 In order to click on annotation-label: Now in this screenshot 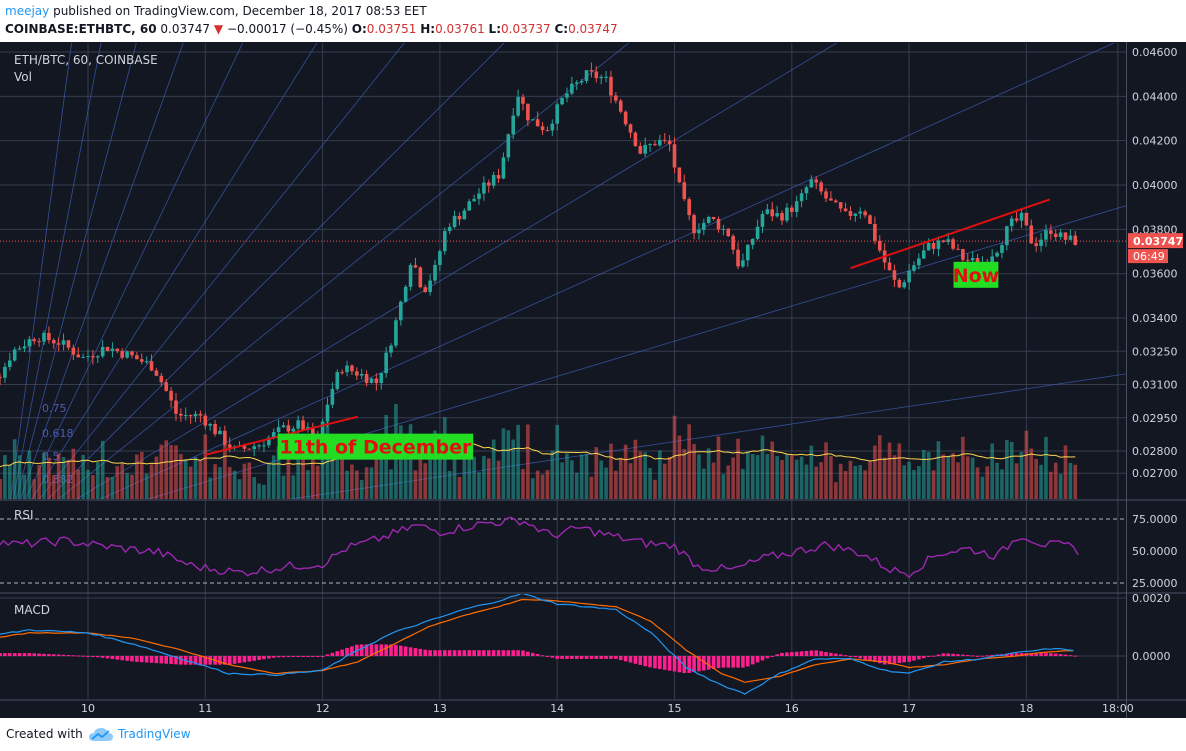, I will do `click(976, 274)`.